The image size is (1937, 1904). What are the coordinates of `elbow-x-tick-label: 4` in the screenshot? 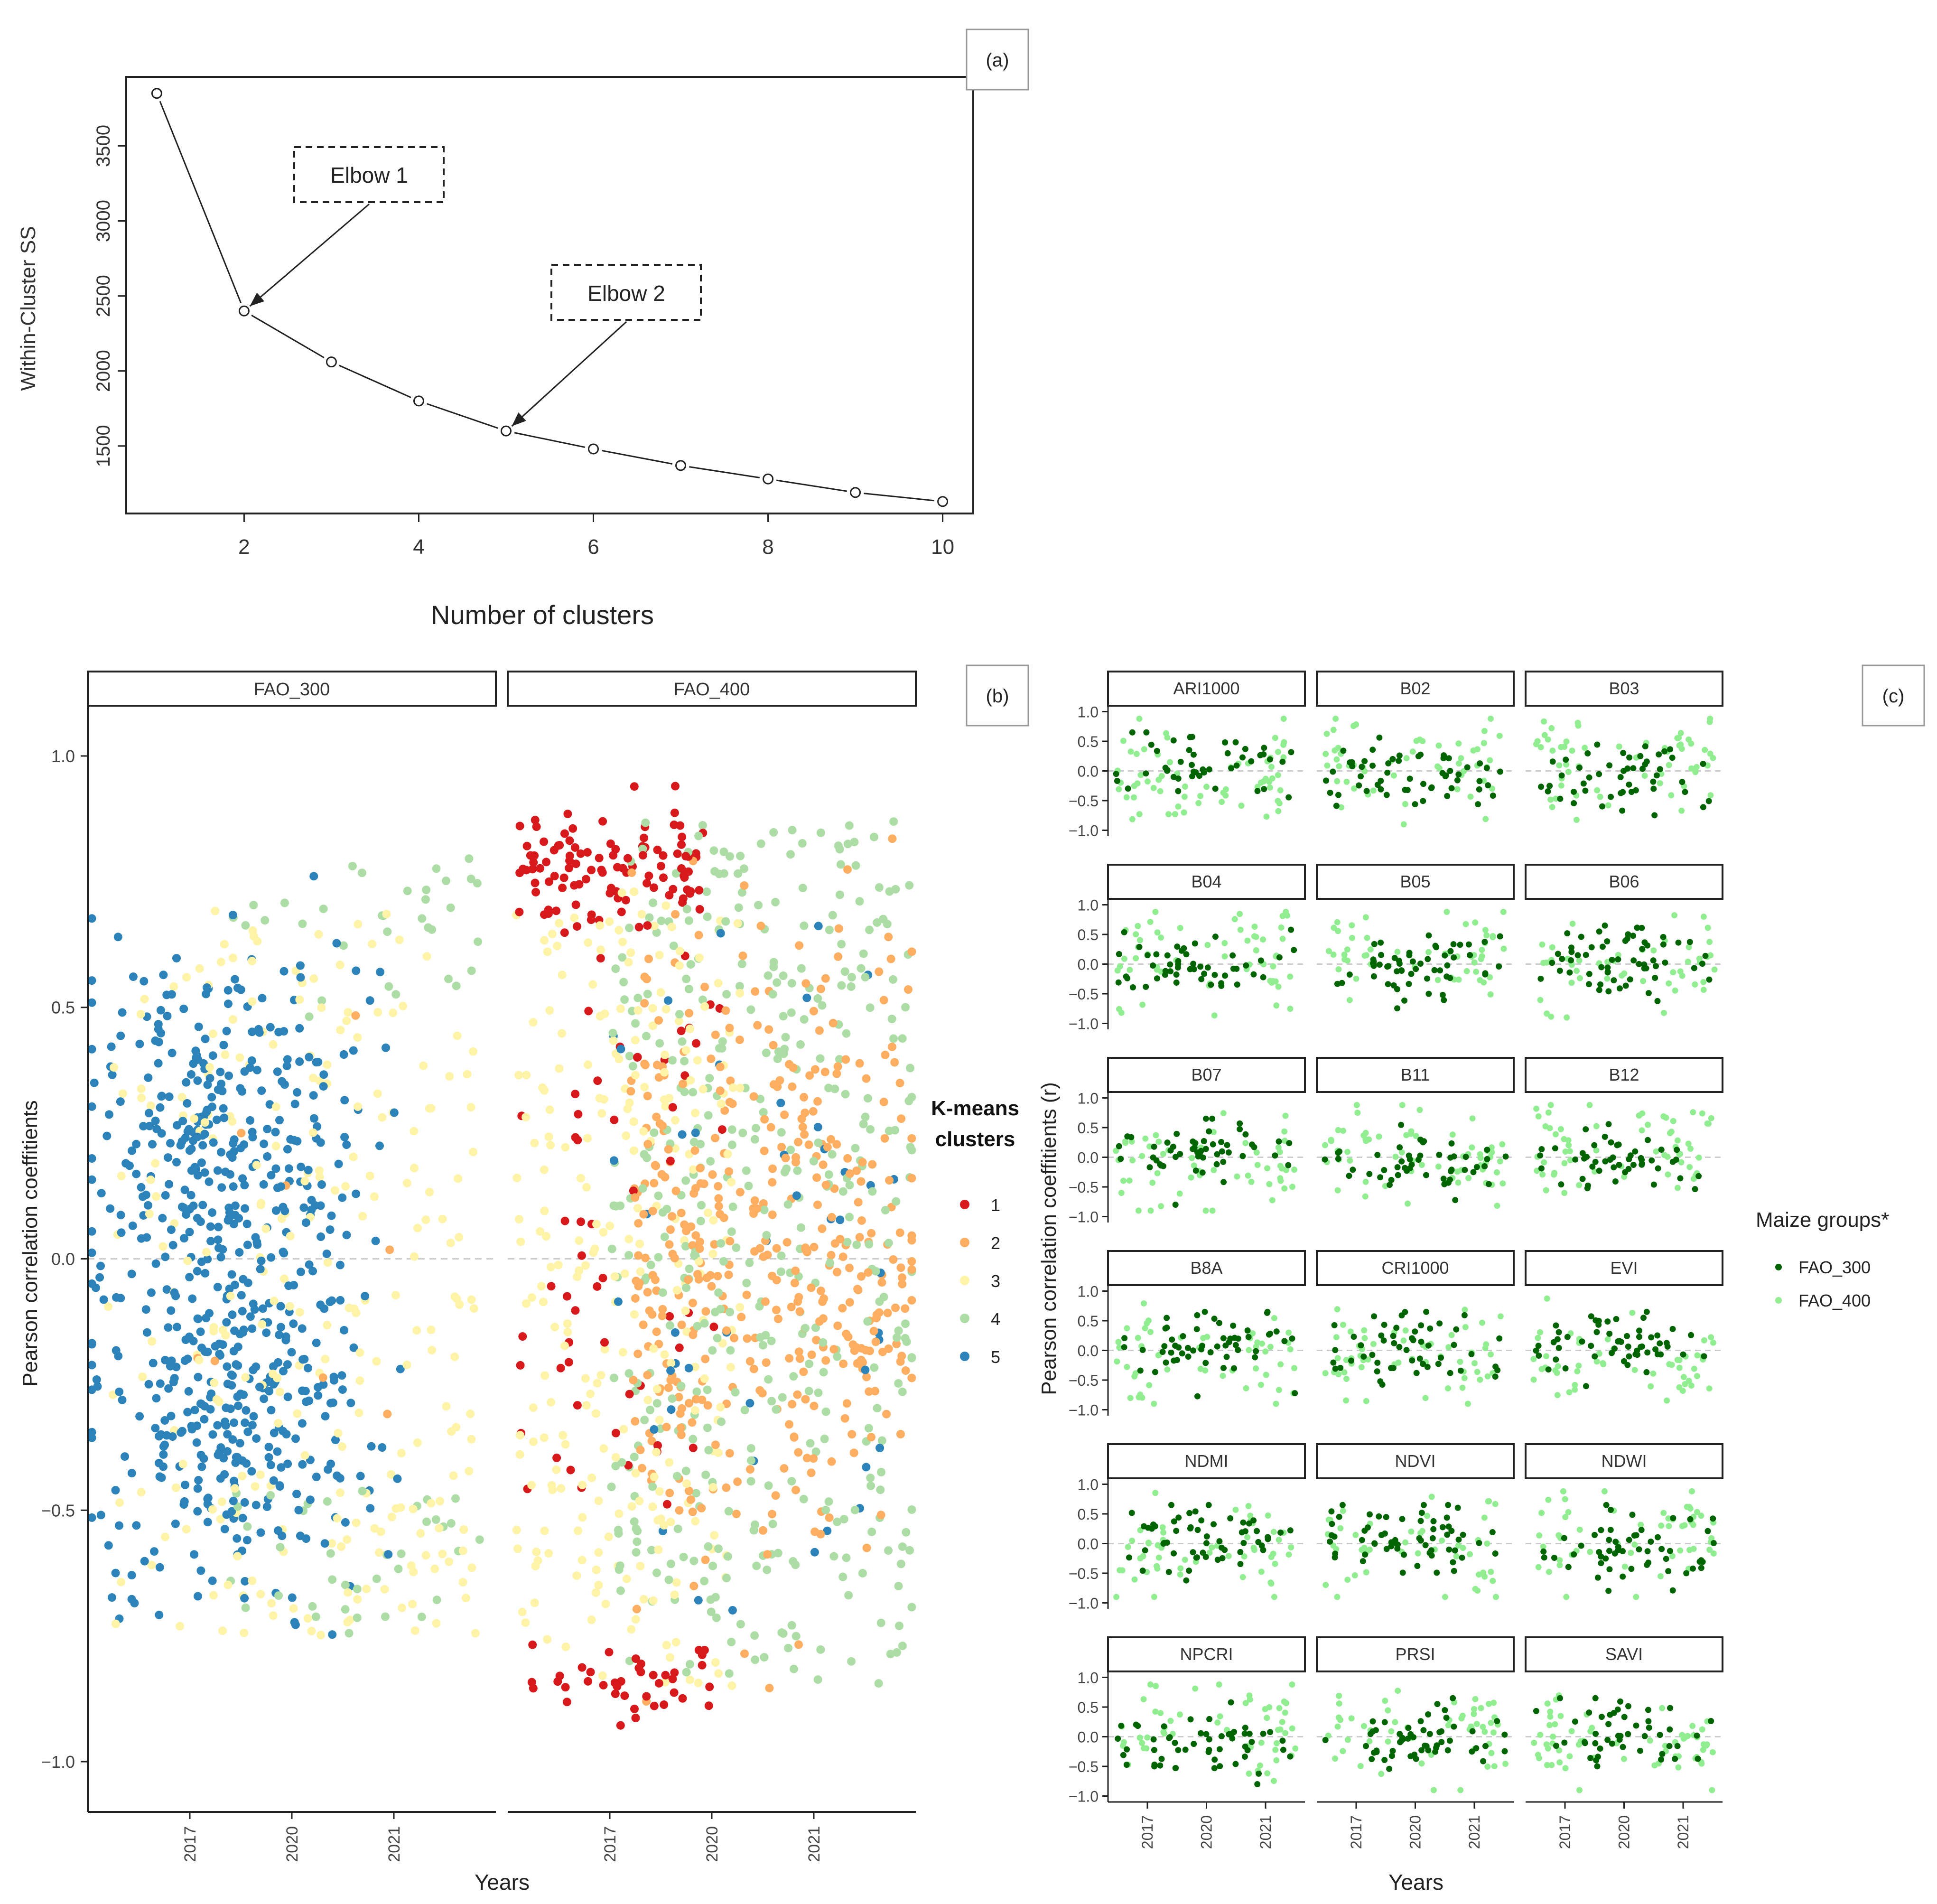 It's located at (418, 547).